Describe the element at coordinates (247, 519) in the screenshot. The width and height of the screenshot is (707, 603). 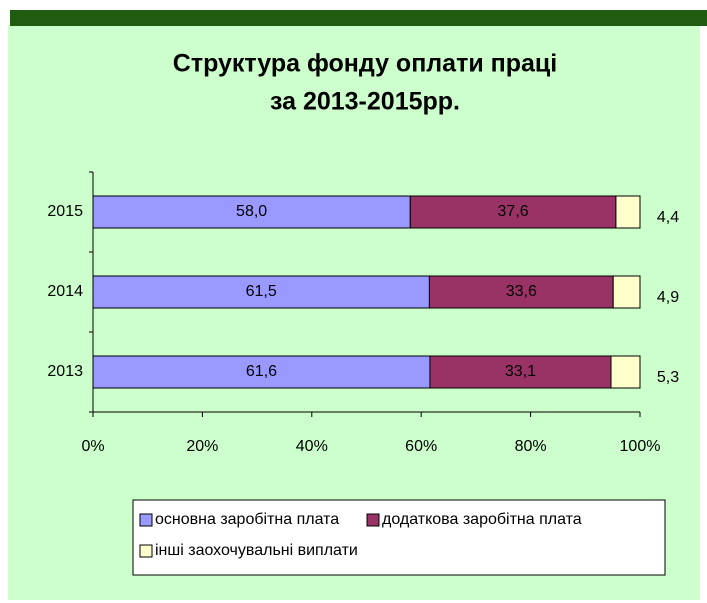
I see `legend-label: основна заробітна плата` at that location.